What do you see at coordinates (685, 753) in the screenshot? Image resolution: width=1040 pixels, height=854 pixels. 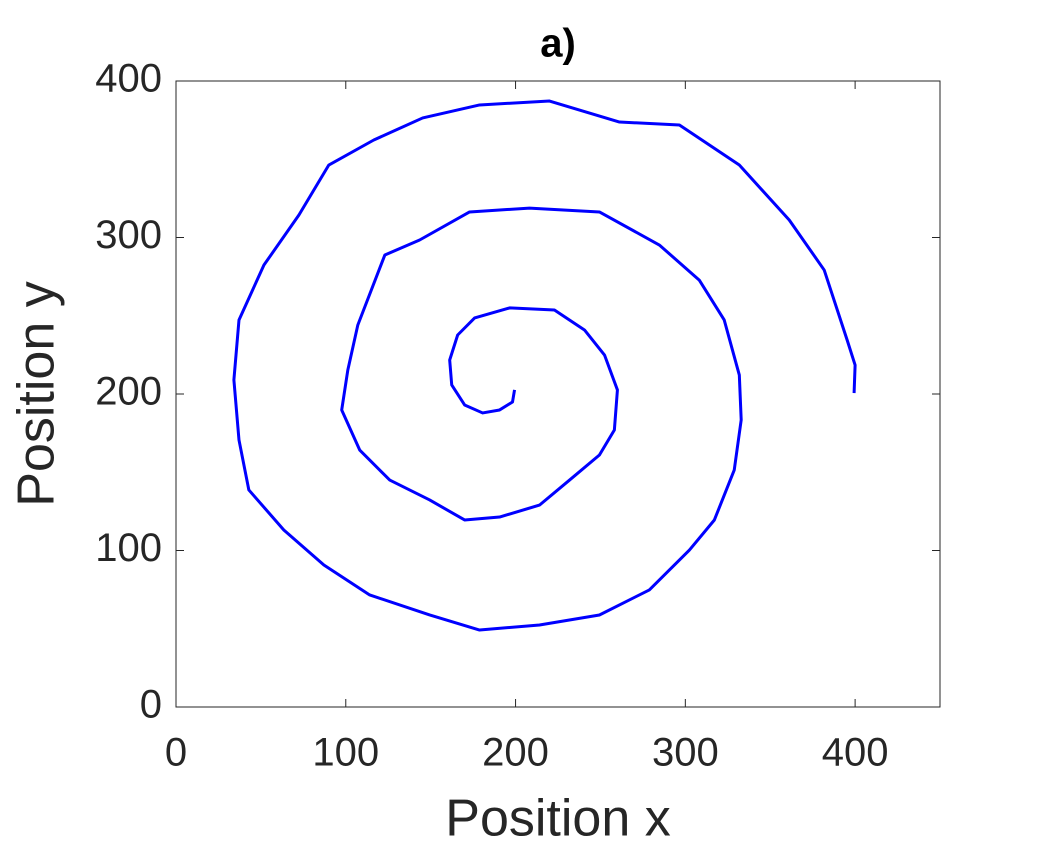 I see `x-tick-label: 300` at bounding box center [685, 753].